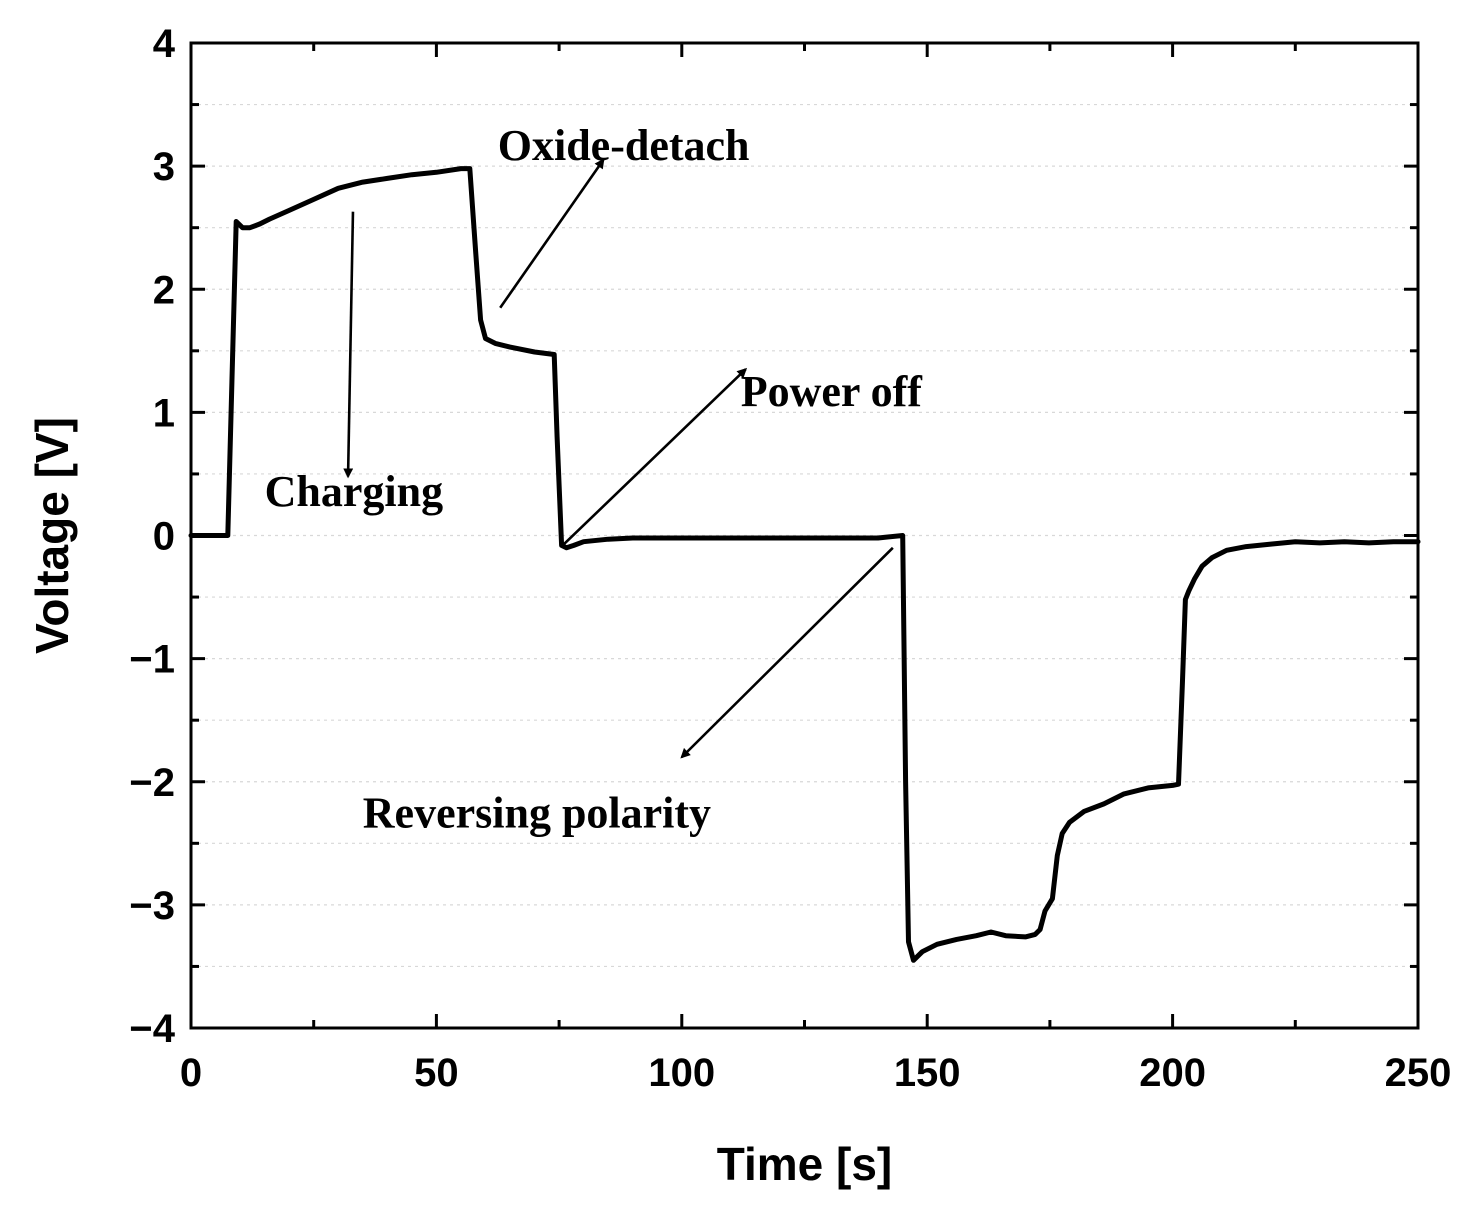 The width and height of the screenshot is (1480, 1211). Describe the element at coordinates (624, 145) in the screenshot. I see `annotation-label: Oxide-detach` at that location.